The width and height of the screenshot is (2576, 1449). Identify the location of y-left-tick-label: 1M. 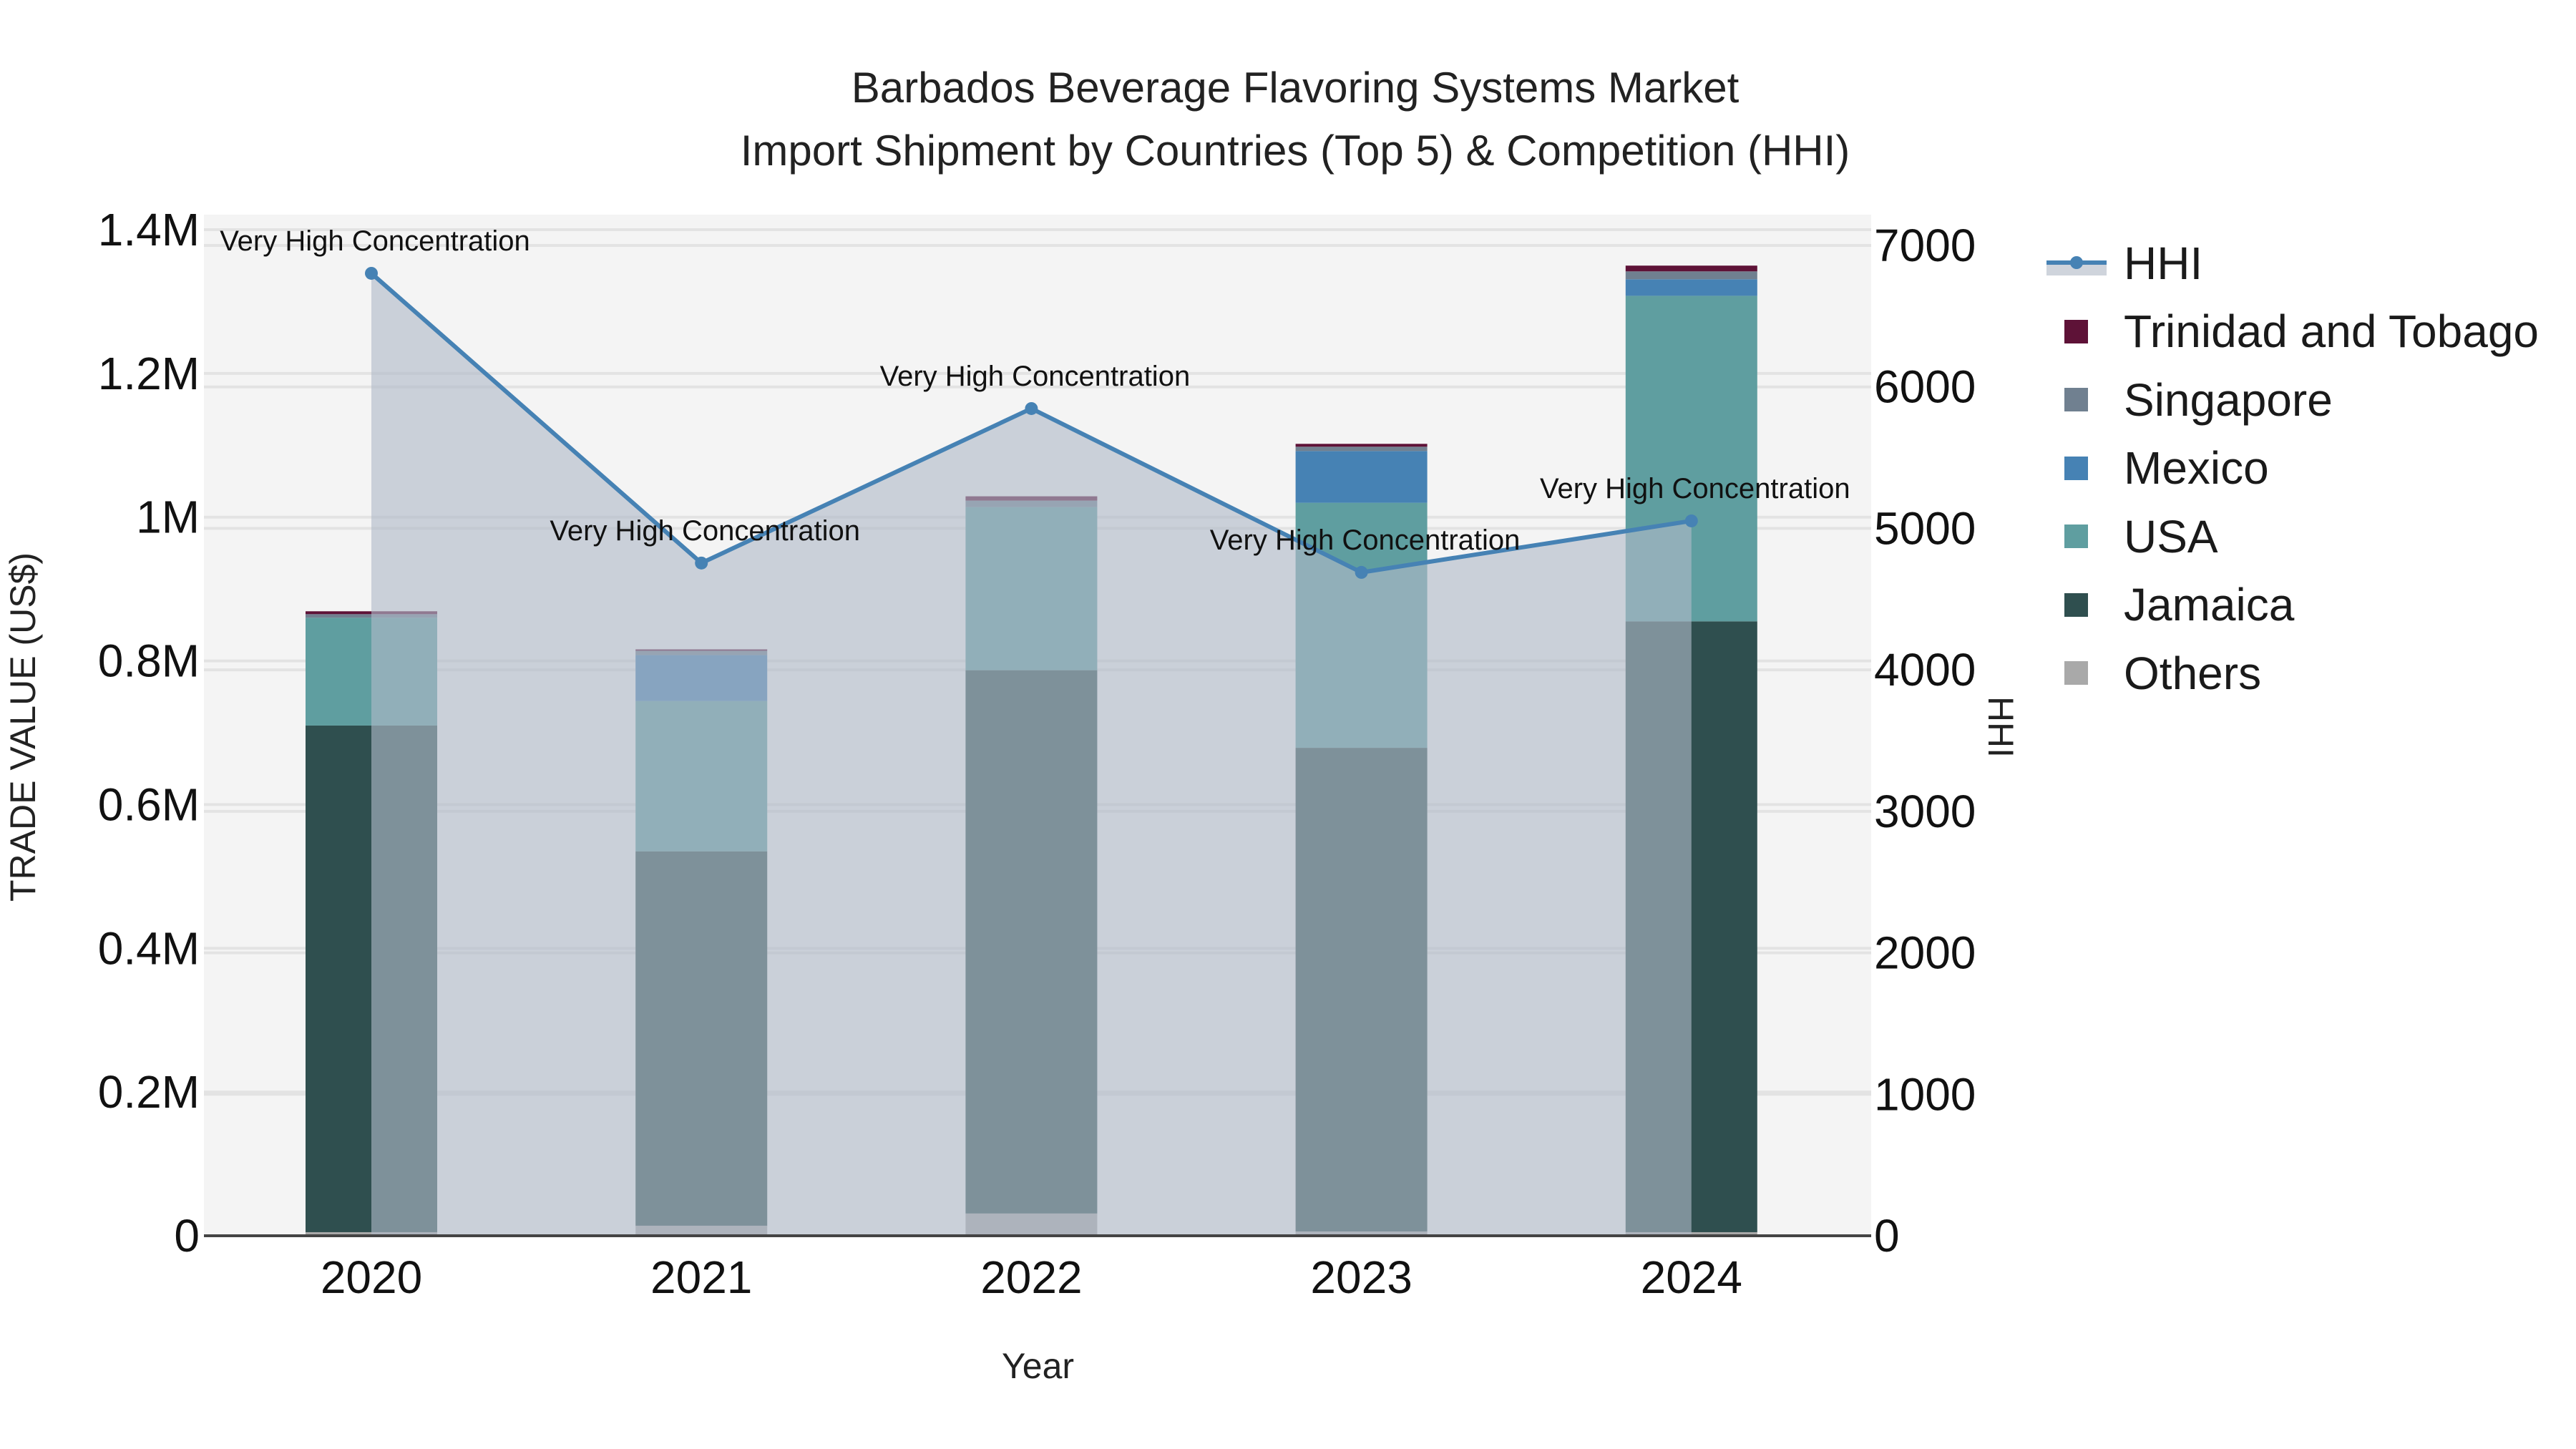
(168, 517).